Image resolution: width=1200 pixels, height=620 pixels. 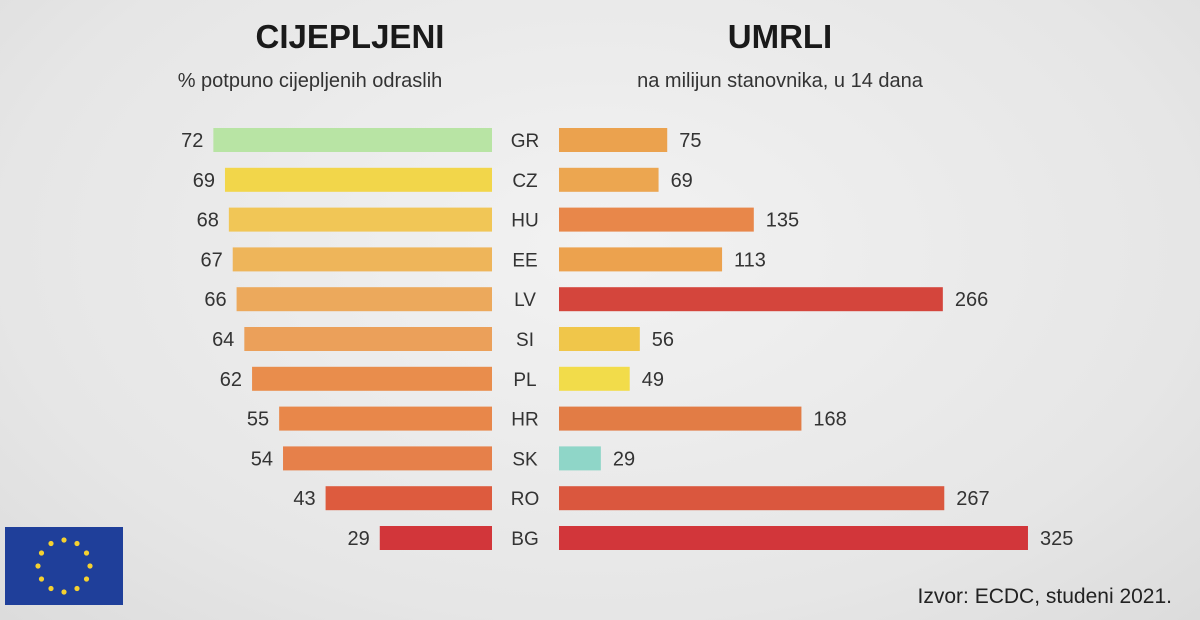 I want to click on country-label: SK, so click(x=525, y=459).